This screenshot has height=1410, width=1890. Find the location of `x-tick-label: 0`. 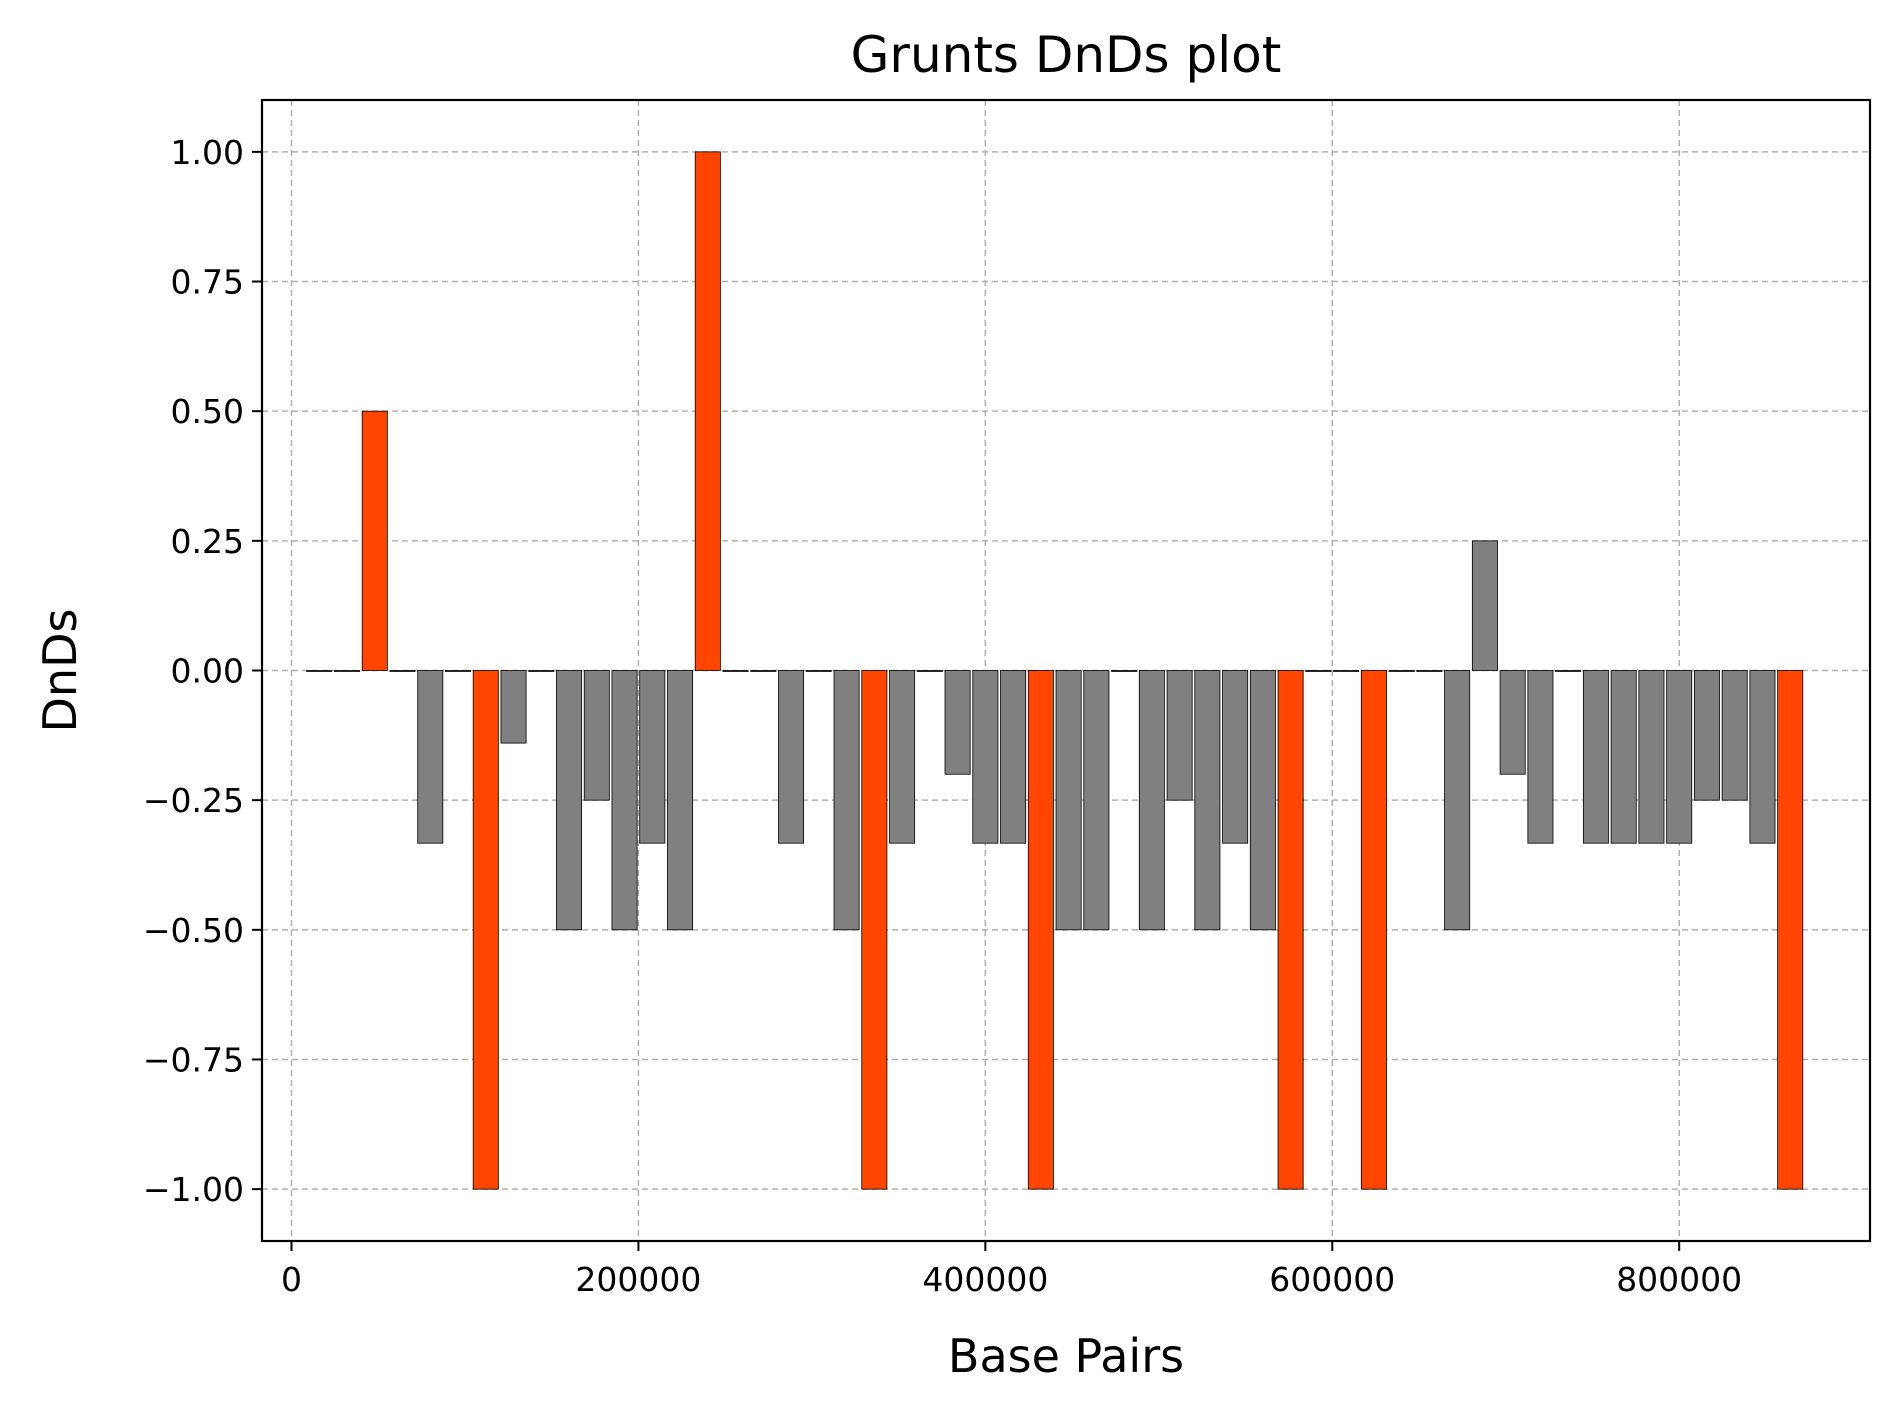

x-tick-label: 0 is located at coordinates (291, 1279).